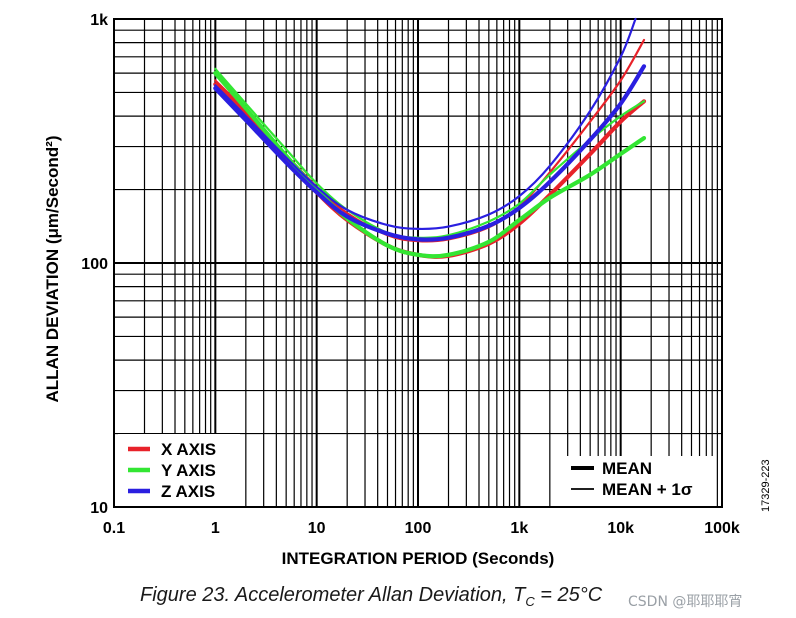 Image resolution: width=796 pixels, height=618 pixels. What do you see at coordinates (317, 528) in the screenshot?
I see `x-tick-label: 10` at bounding box center [317, 528].